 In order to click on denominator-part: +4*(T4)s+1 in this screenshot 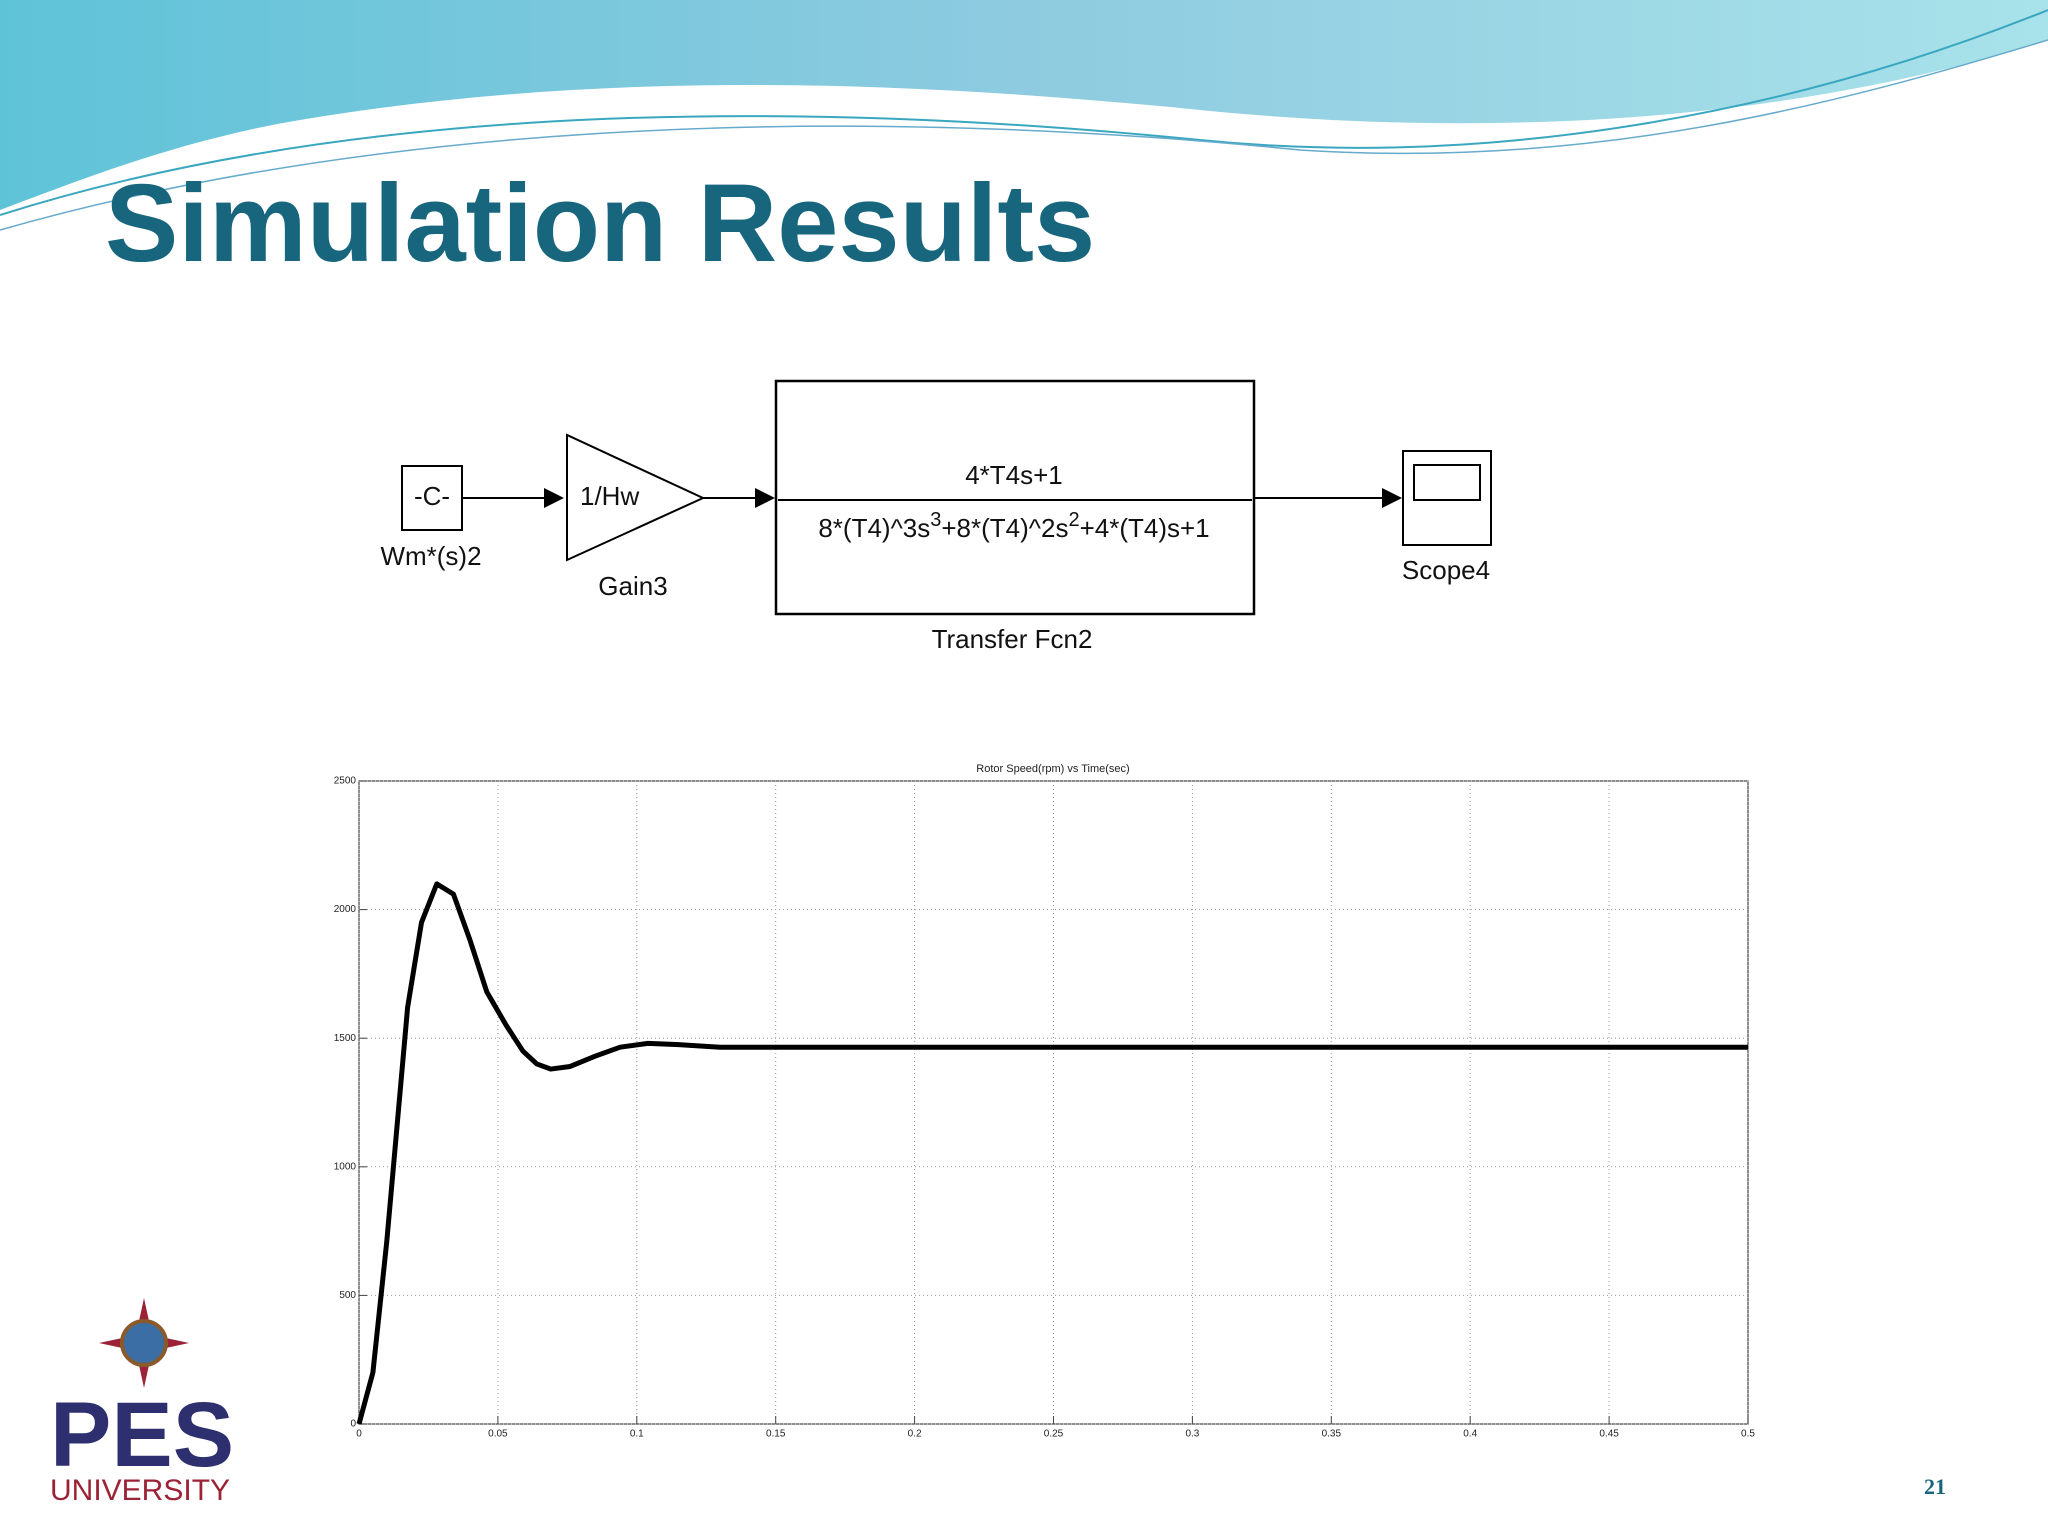, I will do `click(1145, 528)`.